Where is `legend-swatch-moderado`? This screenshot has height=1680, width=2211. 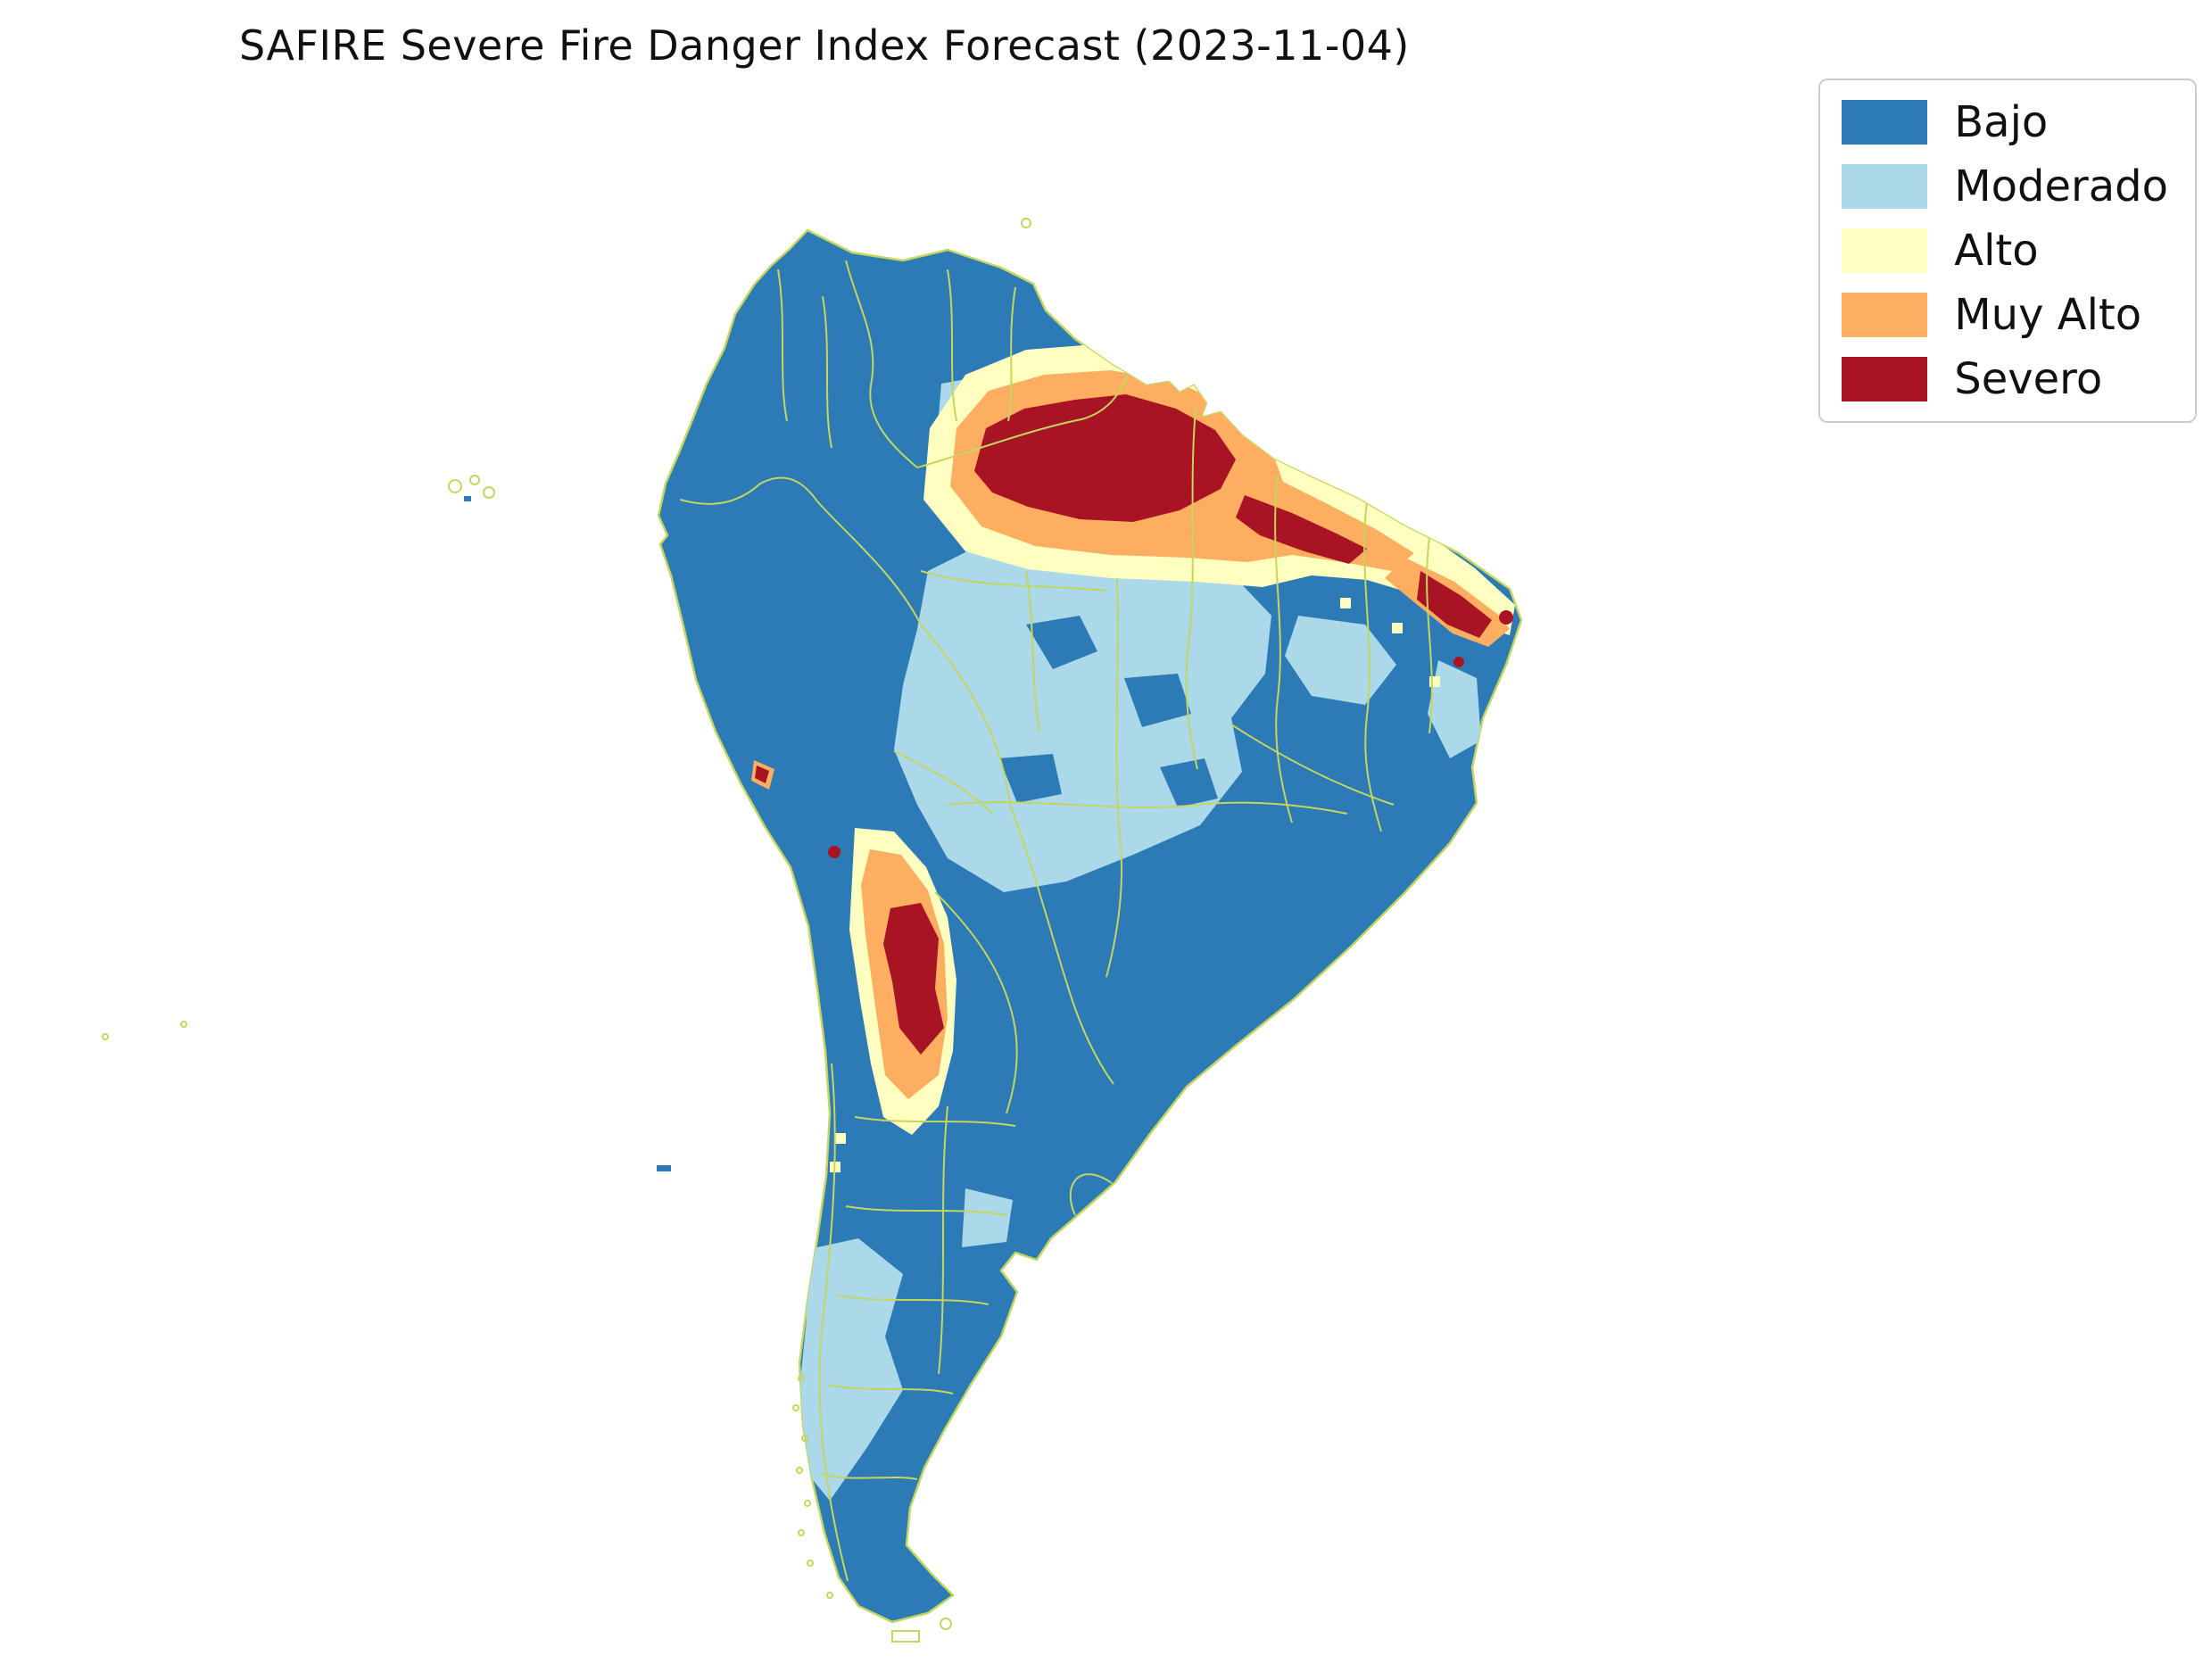
legend-swatch-moderado is located at coordinates (1885, 186).